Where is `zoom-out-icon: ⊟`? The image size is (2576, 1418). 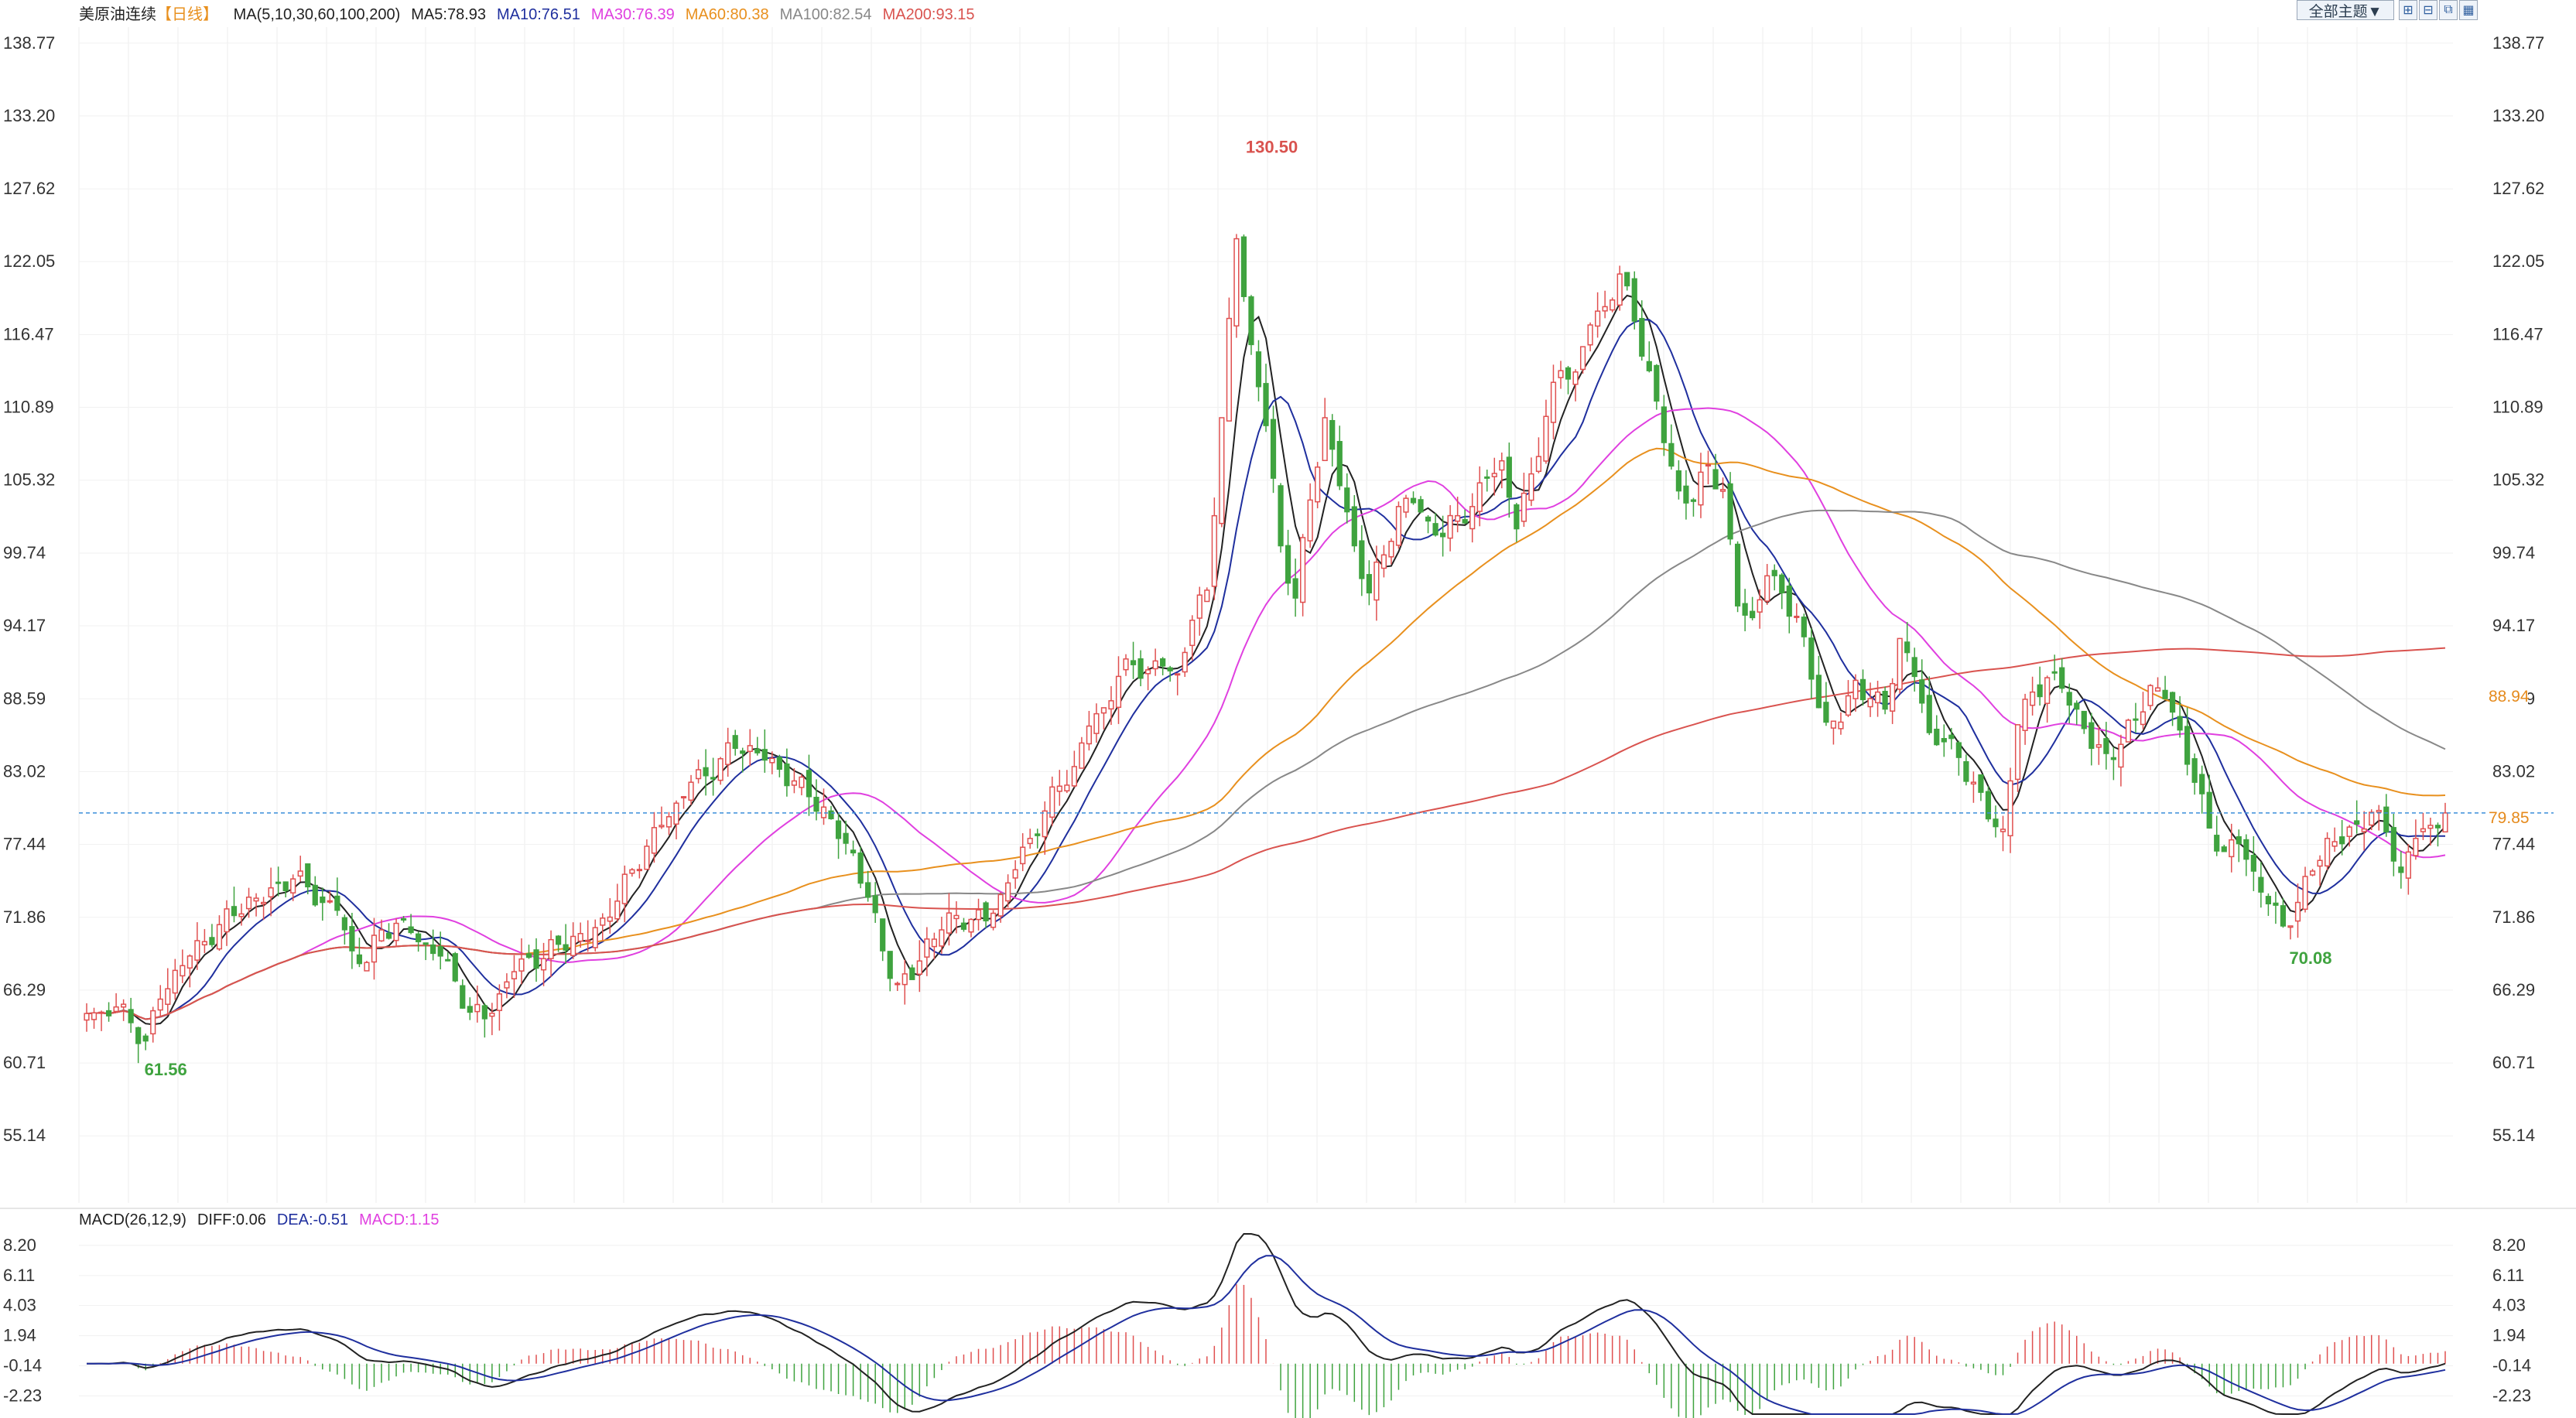 zoom-out-icon: ⊟ is located at coordinates (2428, 10).